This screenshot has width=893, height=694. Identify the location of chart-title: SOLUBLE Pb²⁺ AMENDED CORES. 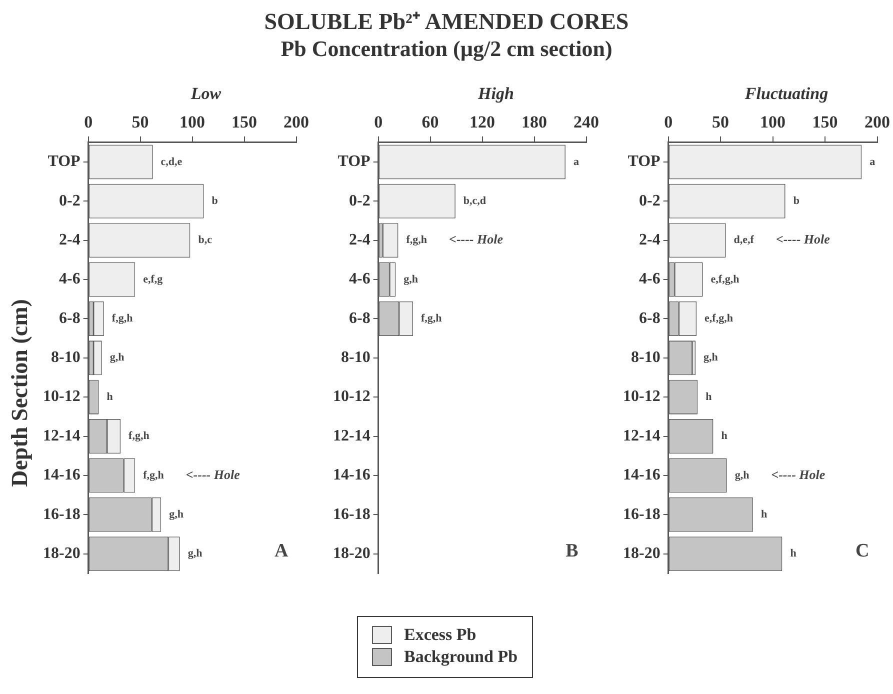
(446, 22).